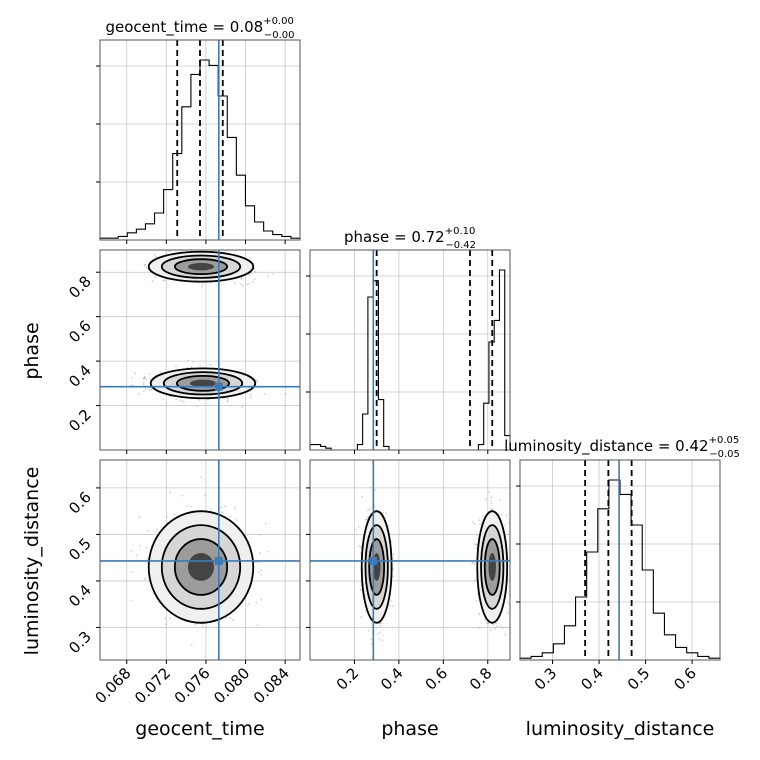 This screenshot has width=760, height=760. What do you see at coordinates (271, 685) in the screenshot?
I see `tick-label-x: 0.084` at bounding box center [271, 685].